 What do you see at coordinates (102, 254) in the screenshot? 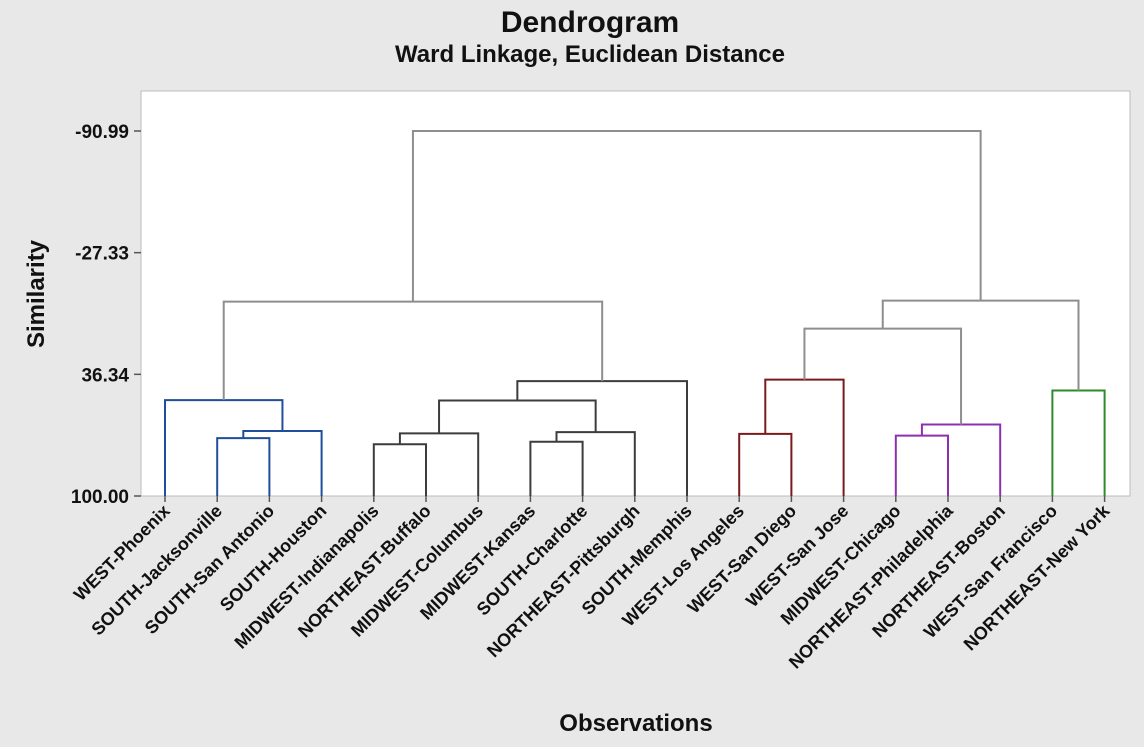
I see `y-tick-label-1: -27.33` at bounding box center [102, 254].